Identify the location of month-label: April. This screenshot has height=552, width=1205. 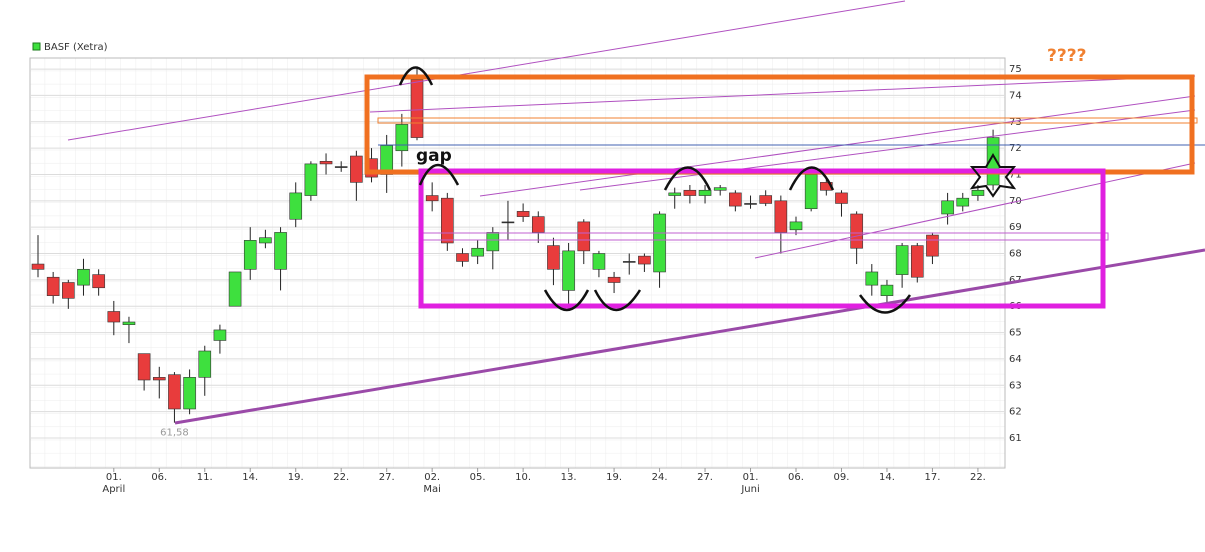
(113, 489).